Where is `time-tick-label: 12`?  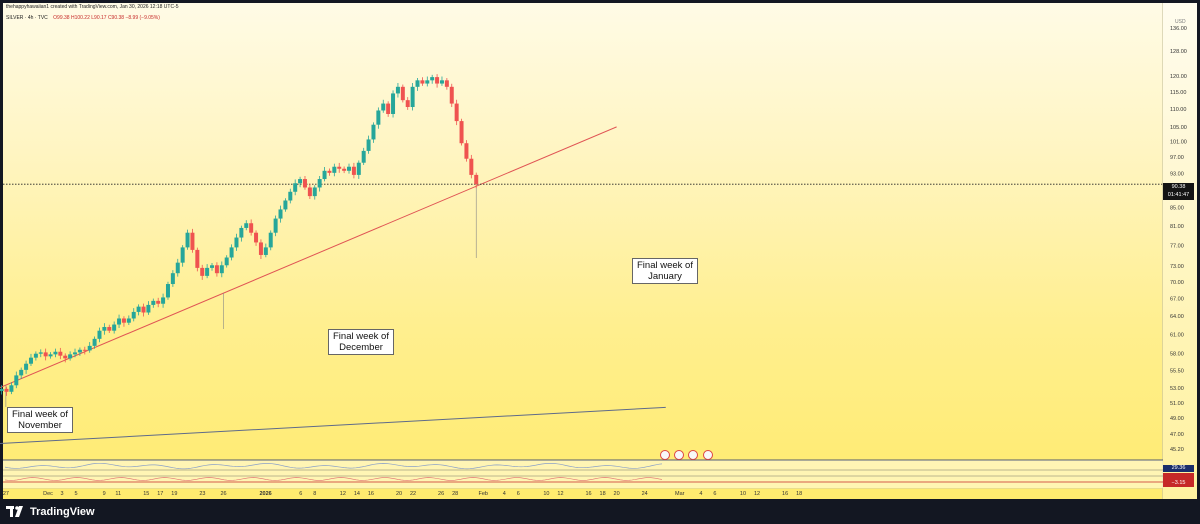 time-tick-label: 12 is located at coordinates (560, 494).